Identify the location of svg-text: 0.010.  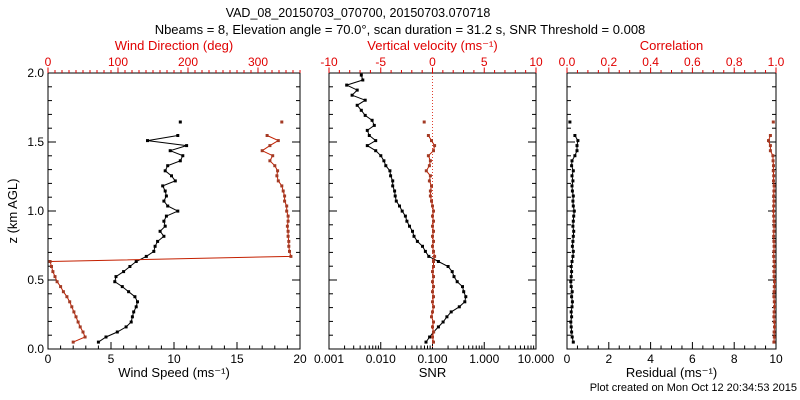
(381, 359).